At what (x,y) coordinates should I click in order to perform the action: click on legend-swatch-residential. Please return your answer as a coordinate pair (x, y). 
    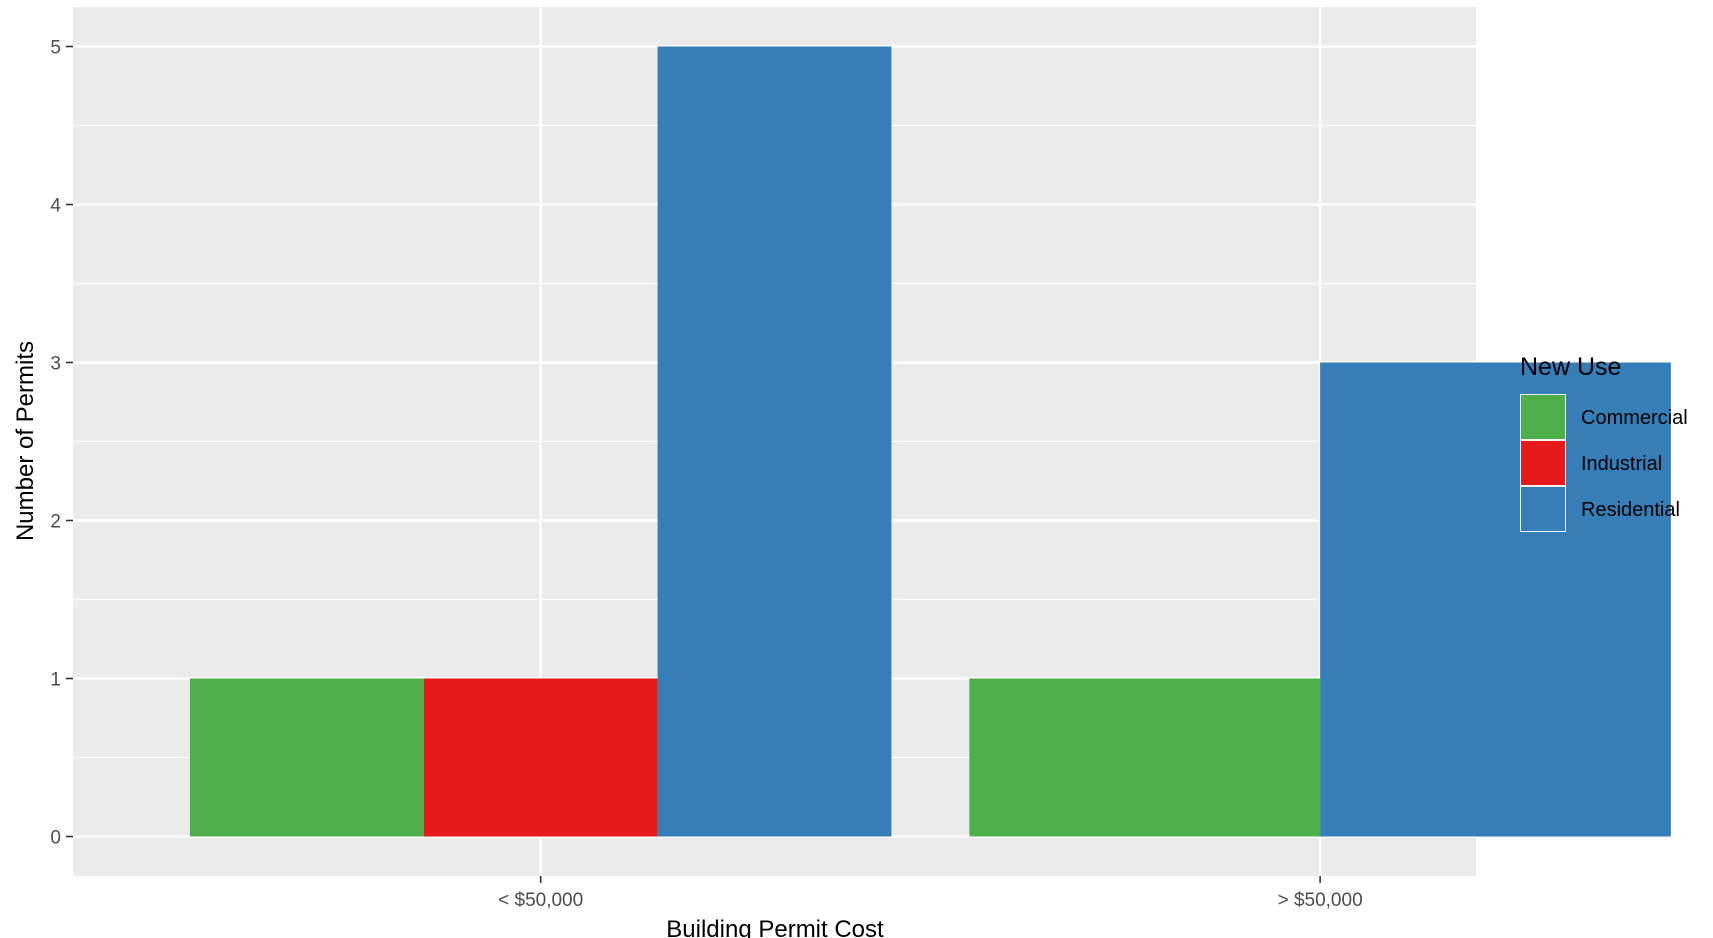
    Looking at the image, I should click on (1543, 509).